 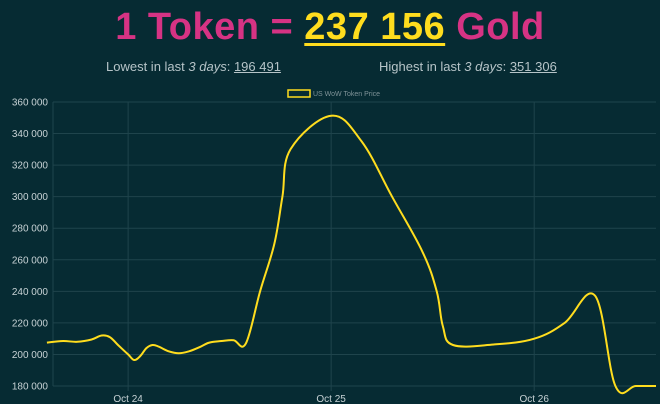 What do you see at coordinates (207, 66) in the screenshot?
I see `lowest-period: 3 days` at bounding box center [207, 66].